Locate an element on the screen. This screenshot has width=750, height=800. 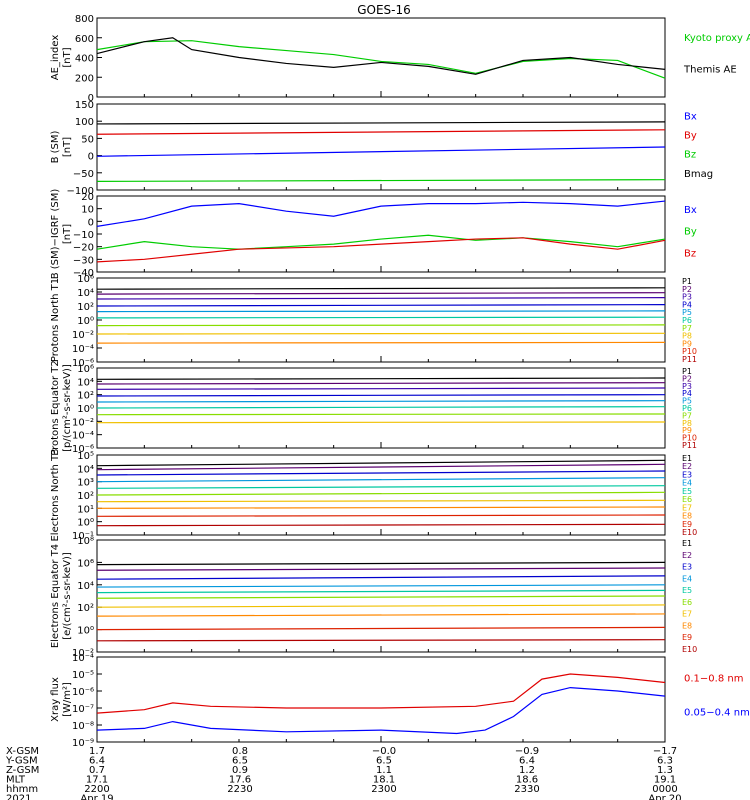
legend-label: By is located at coordinates (690, 136).